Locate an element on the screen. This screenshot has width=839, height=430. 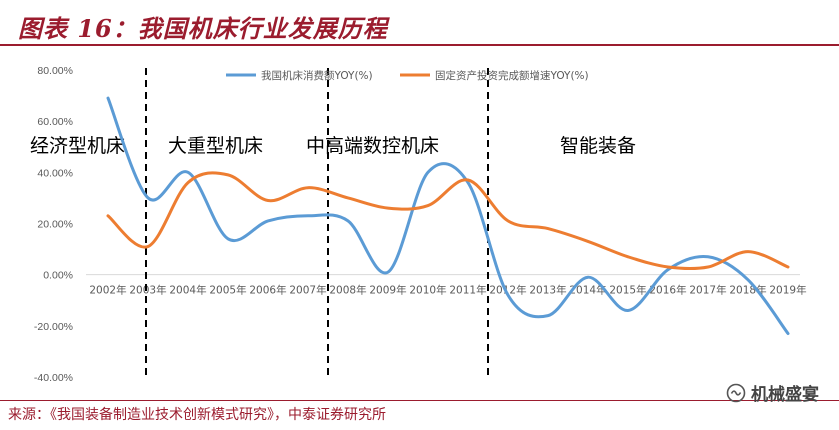
x-tick-label: 2012年 is located at coordinates (507, 290).